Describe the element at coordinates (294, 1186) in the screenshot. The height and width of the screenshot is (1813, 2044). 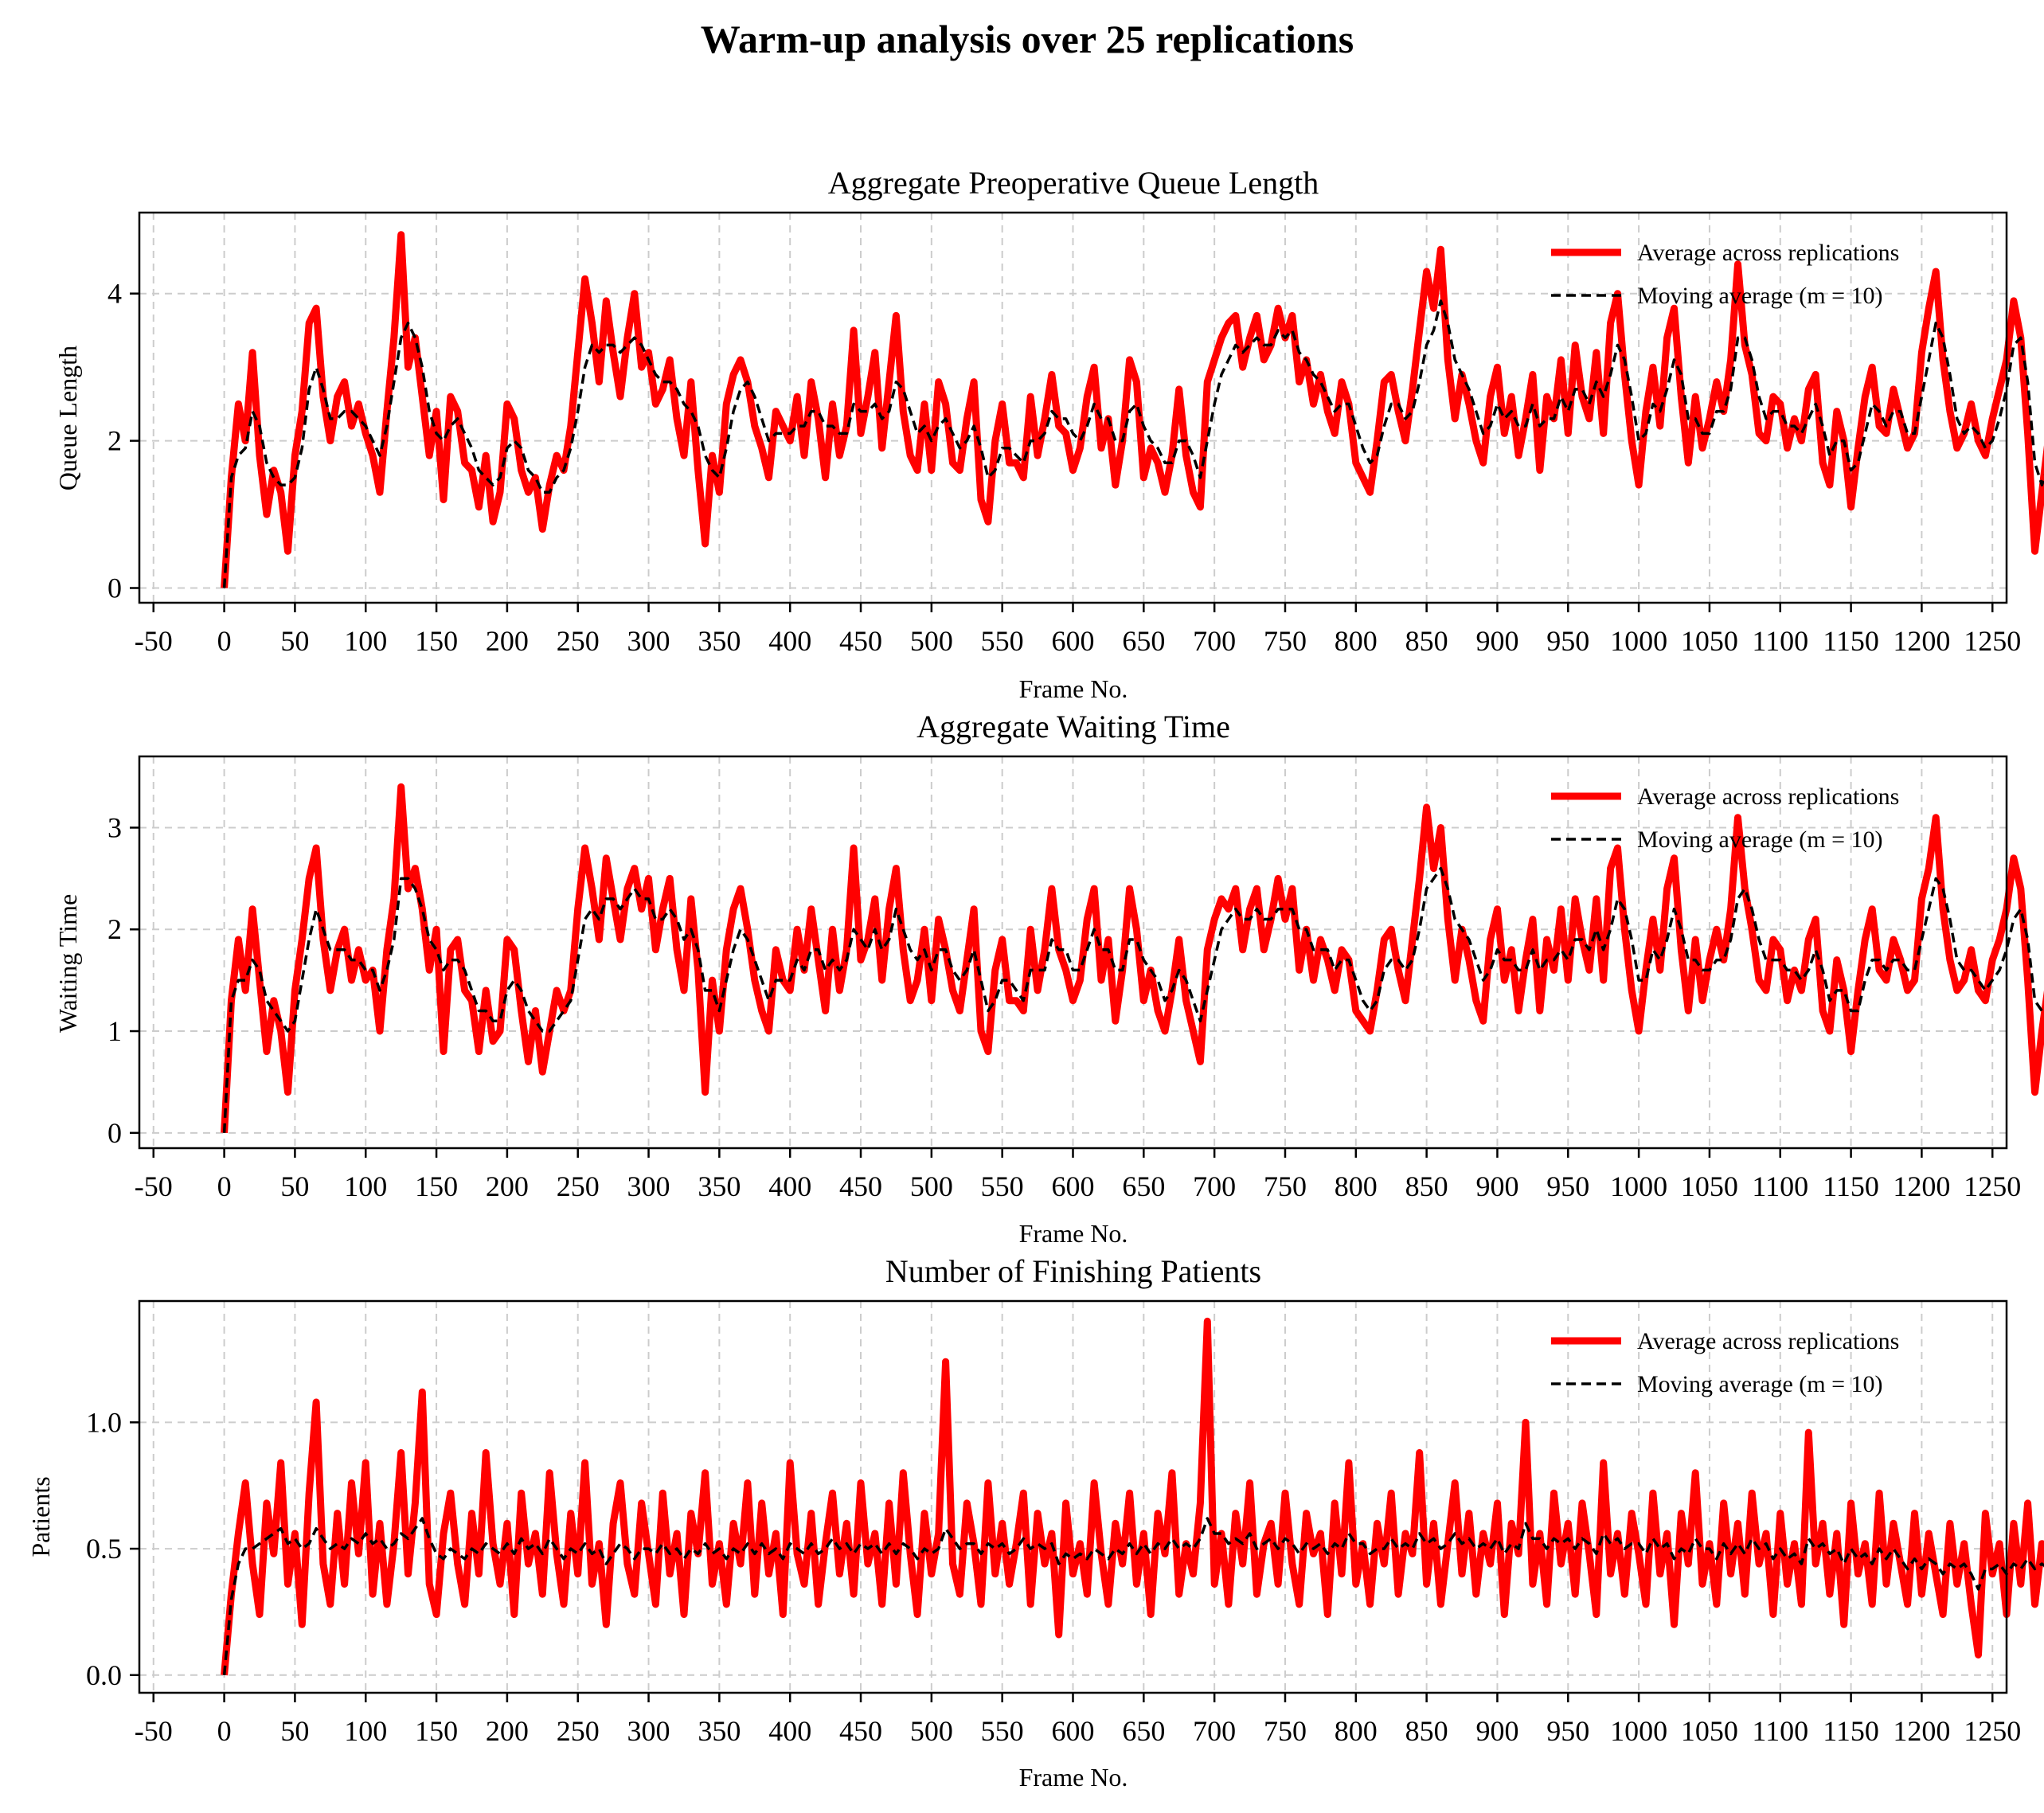
I see `x-tick-label: 50` at that location.